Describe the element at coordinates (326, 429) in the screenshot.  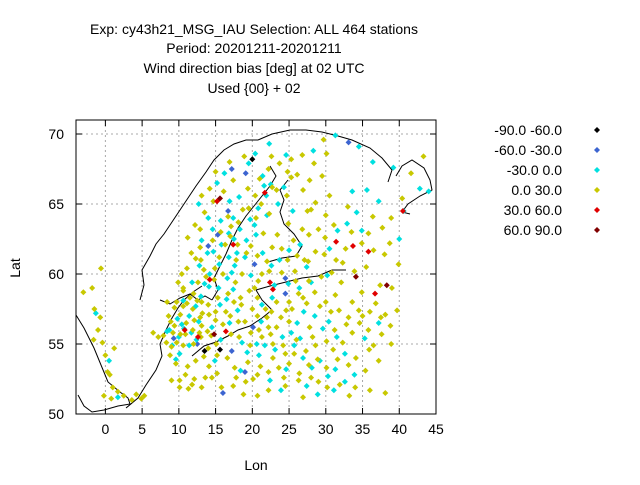
I see `x-tick-label: 30` at that location.